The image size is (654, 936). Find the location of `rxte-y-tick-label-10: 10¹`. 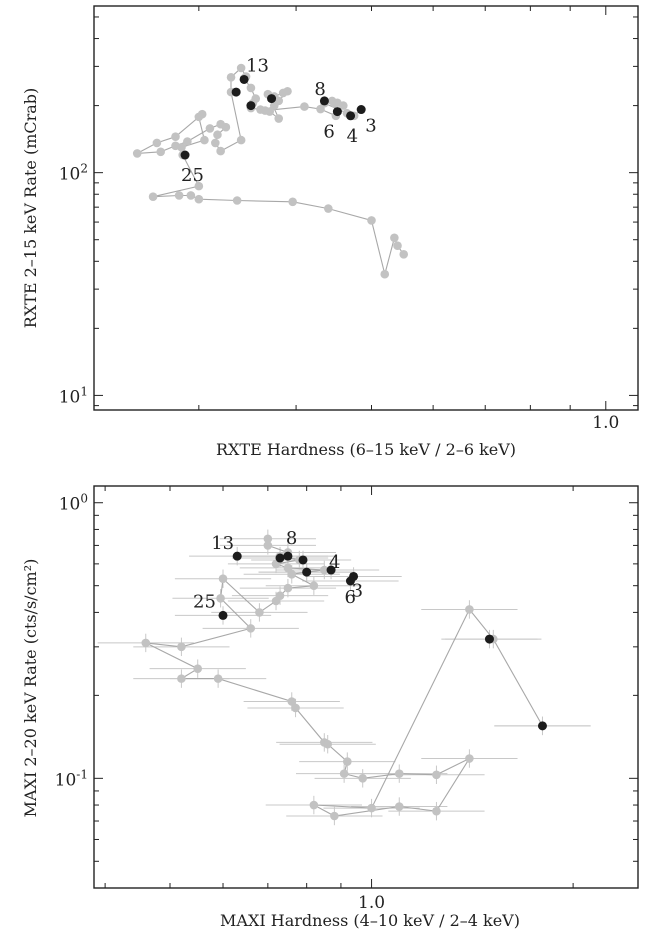

rxte-y-tick-label-10: 10¹ is located at coordinates (73, 395).